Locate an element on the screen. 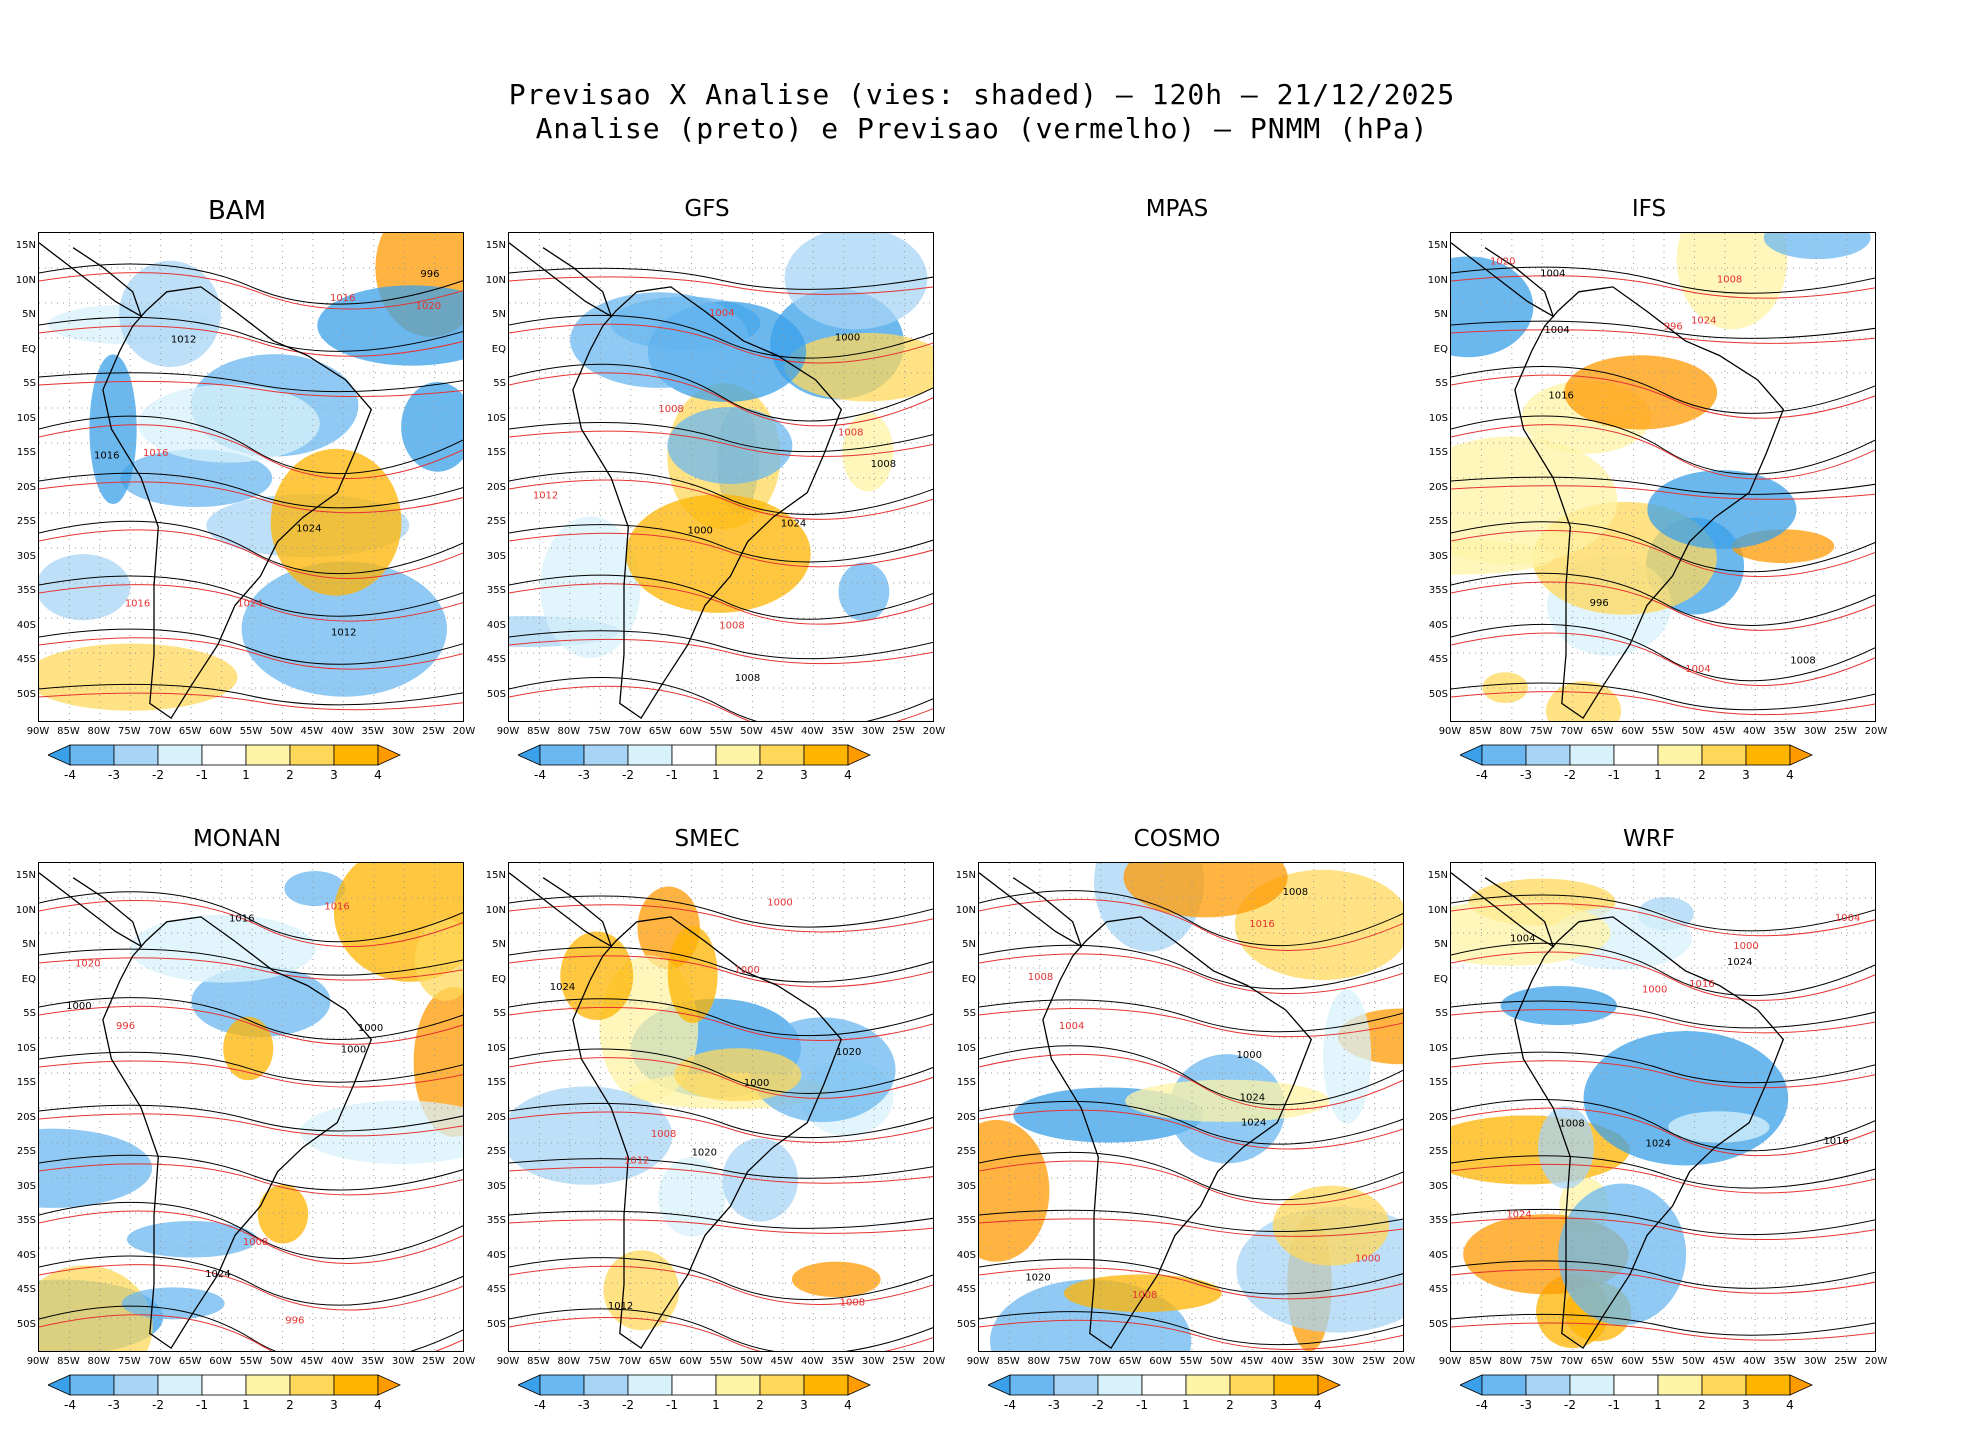 The width and height of the screenshot is (1964, 1436). colorbar-label: -2 is located at coordinates (158, 775).